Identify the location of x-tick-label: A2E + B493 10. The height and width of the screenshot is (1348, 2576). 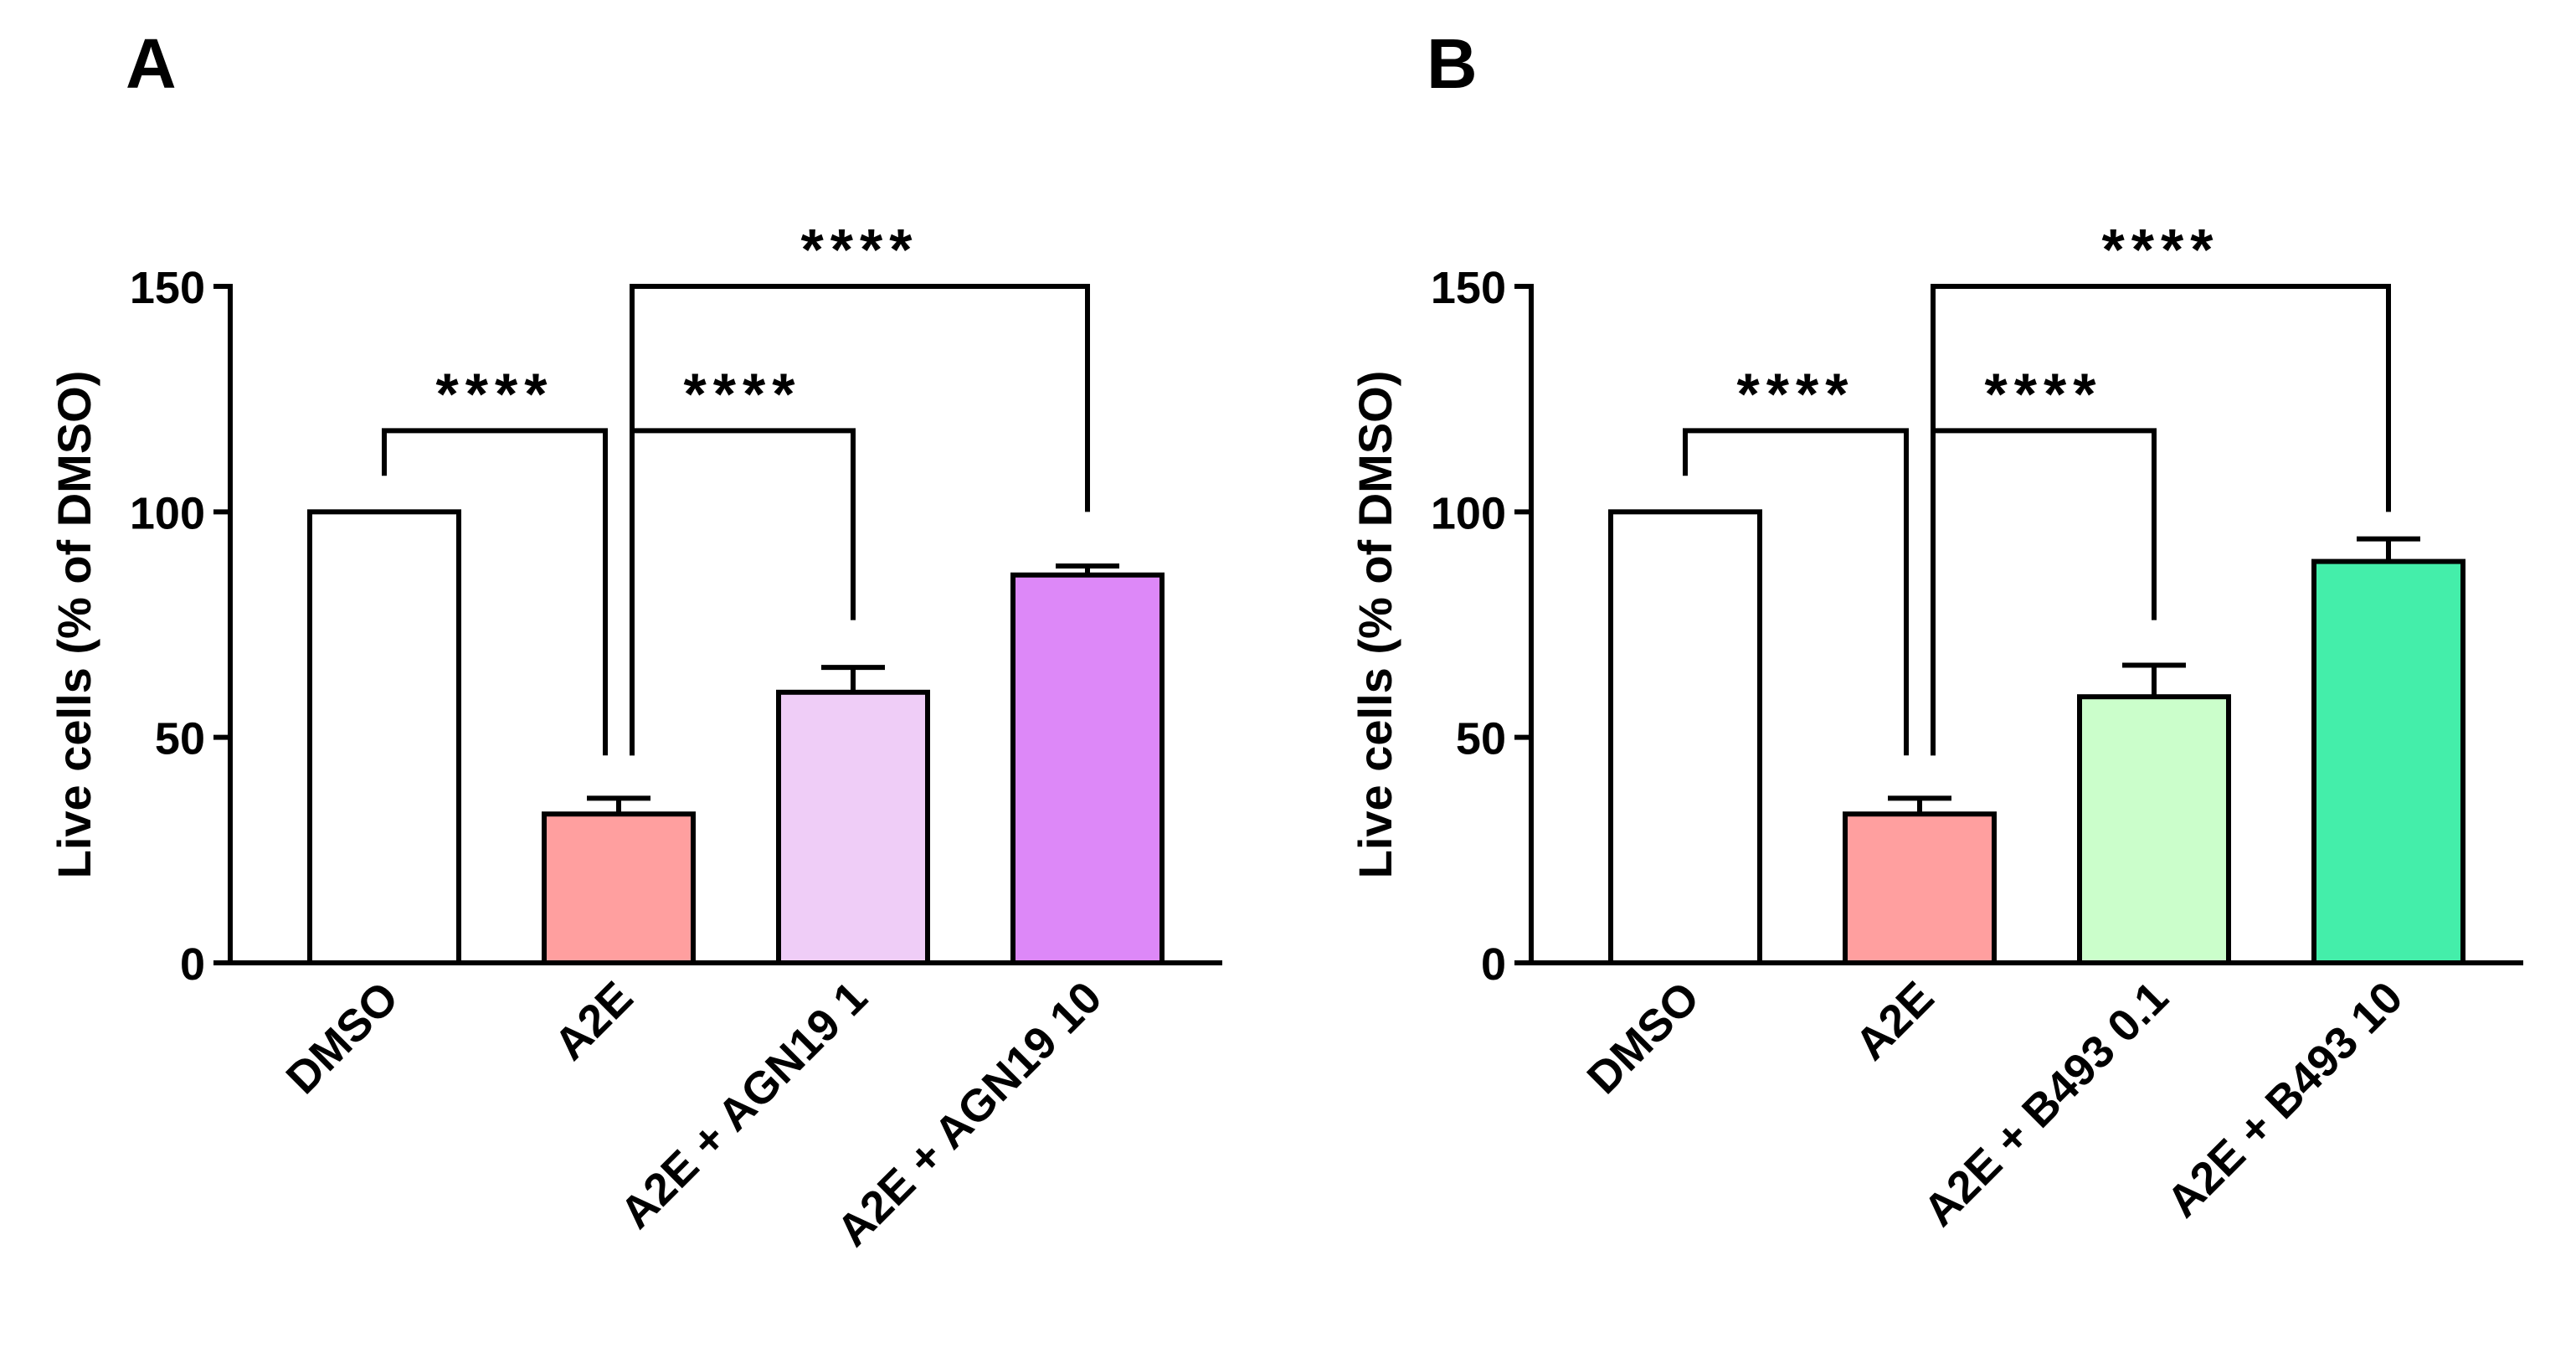
(2285, 1099).